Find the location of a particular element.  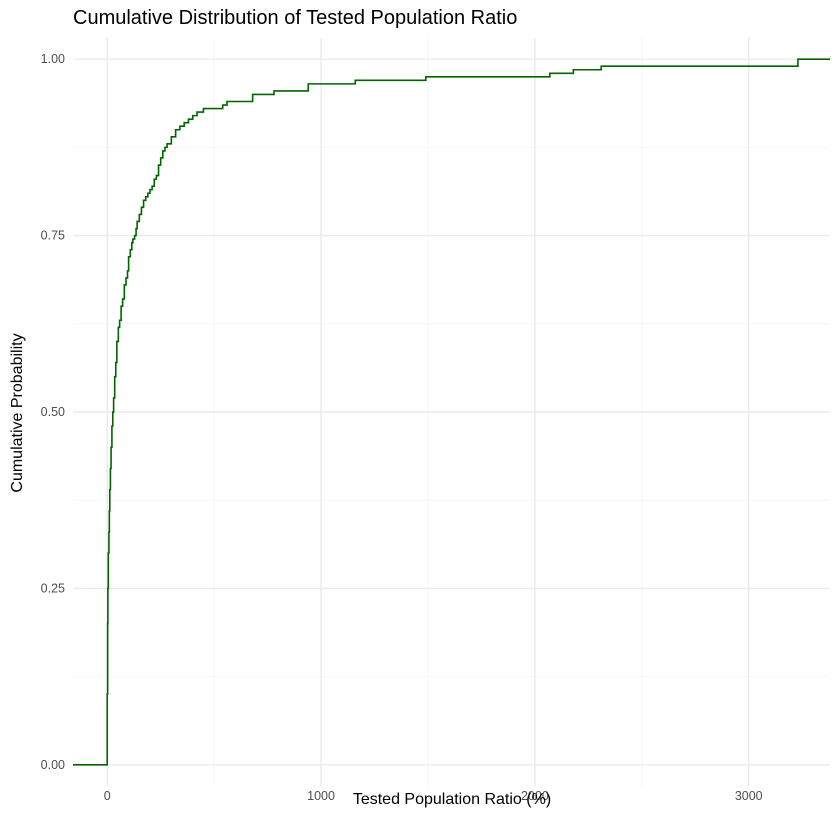

x-tick-label: 3000 is located at coordinates (749, 796).